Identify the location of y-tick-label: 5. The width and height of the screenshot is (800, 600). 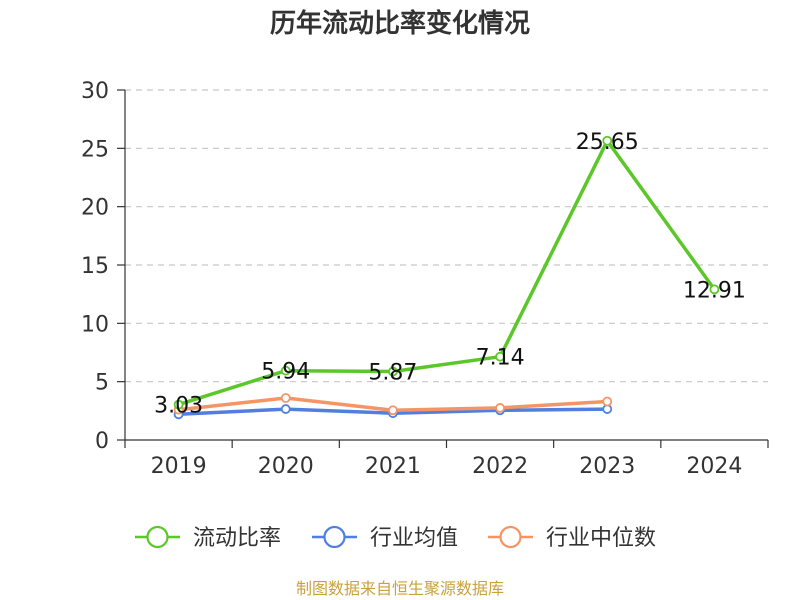
(102, 383).